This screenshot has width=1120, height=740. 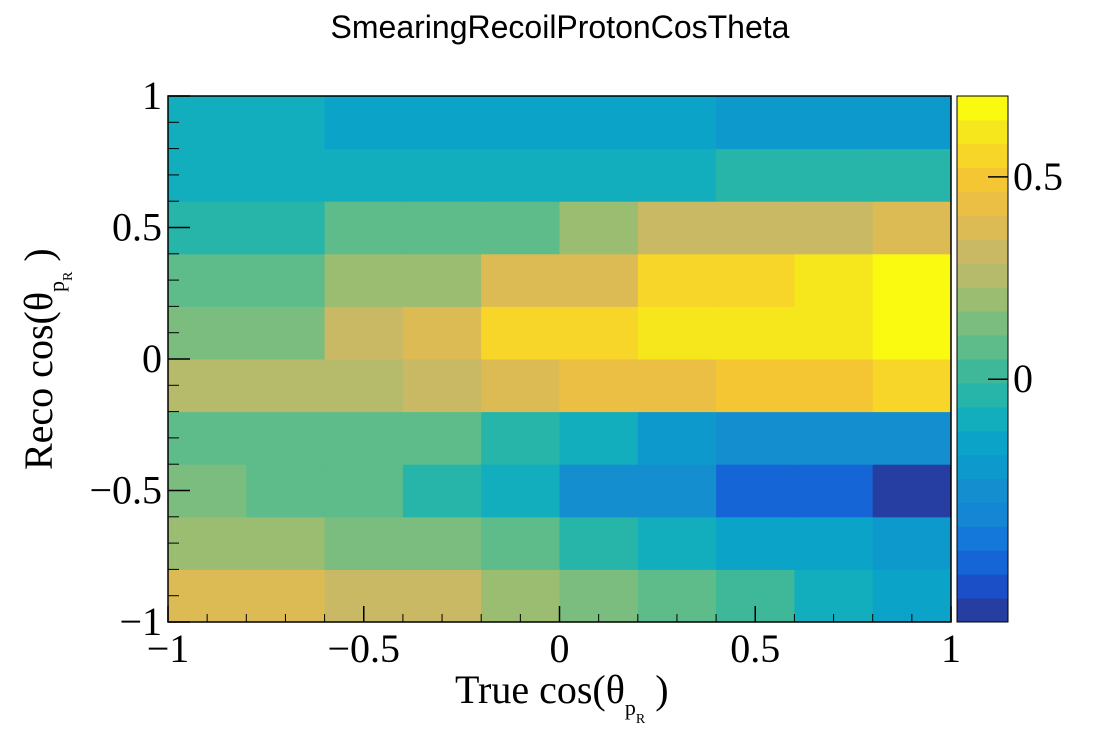 What do you see at coordinates (152, 358) in the screenshot?
I see `y-tick-label: 0` at bounding box center [152, 358].